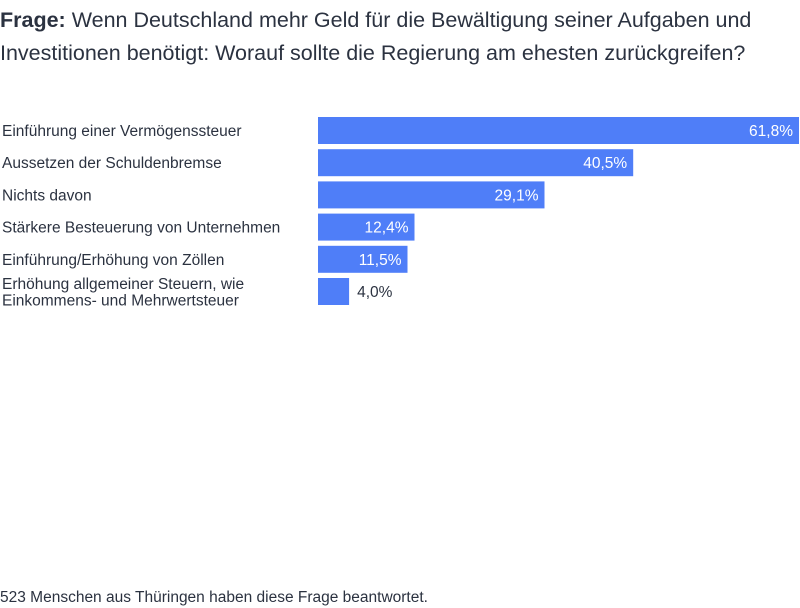 This screenshot has height=608, width=800. Describe the element at coordinates (141, 228) in the screenshot. I see `category-label: Stärkere Besteuerung von Unternehmen` at that location.